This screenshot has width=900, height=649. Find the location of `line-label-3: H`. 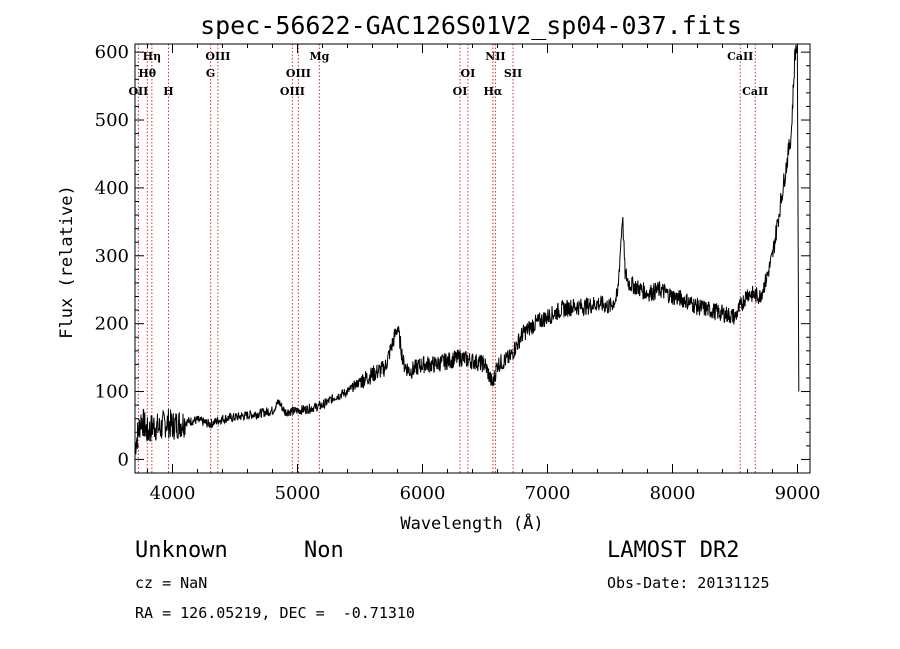

line-label-3: H is located at coordinates (168, 91).